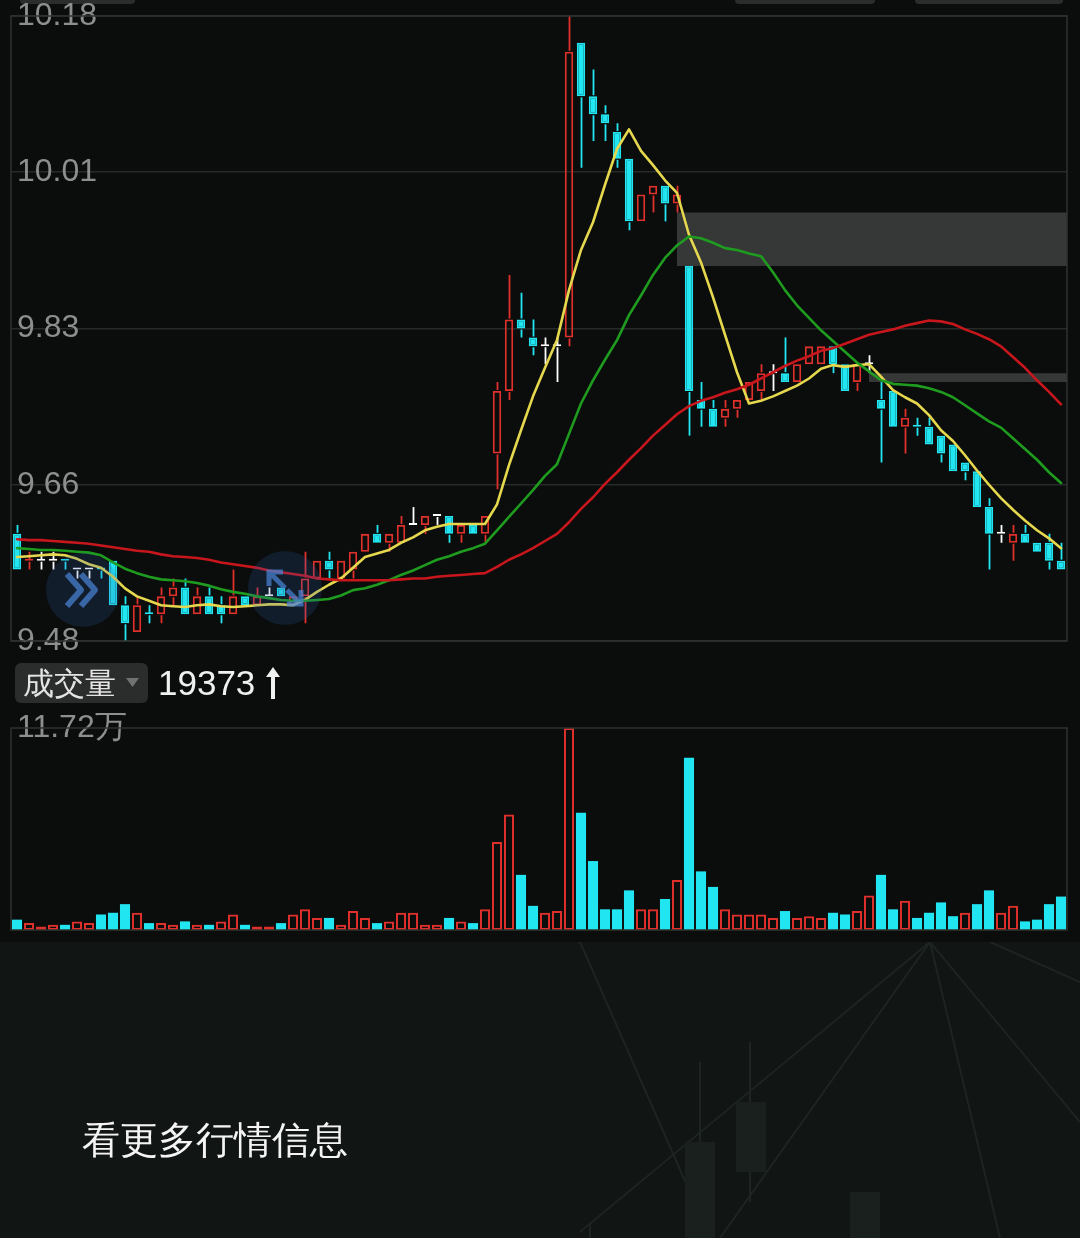 The image size is (1080, 1238). I want to click on y-tick-label: 10.01, so click(57, 170).